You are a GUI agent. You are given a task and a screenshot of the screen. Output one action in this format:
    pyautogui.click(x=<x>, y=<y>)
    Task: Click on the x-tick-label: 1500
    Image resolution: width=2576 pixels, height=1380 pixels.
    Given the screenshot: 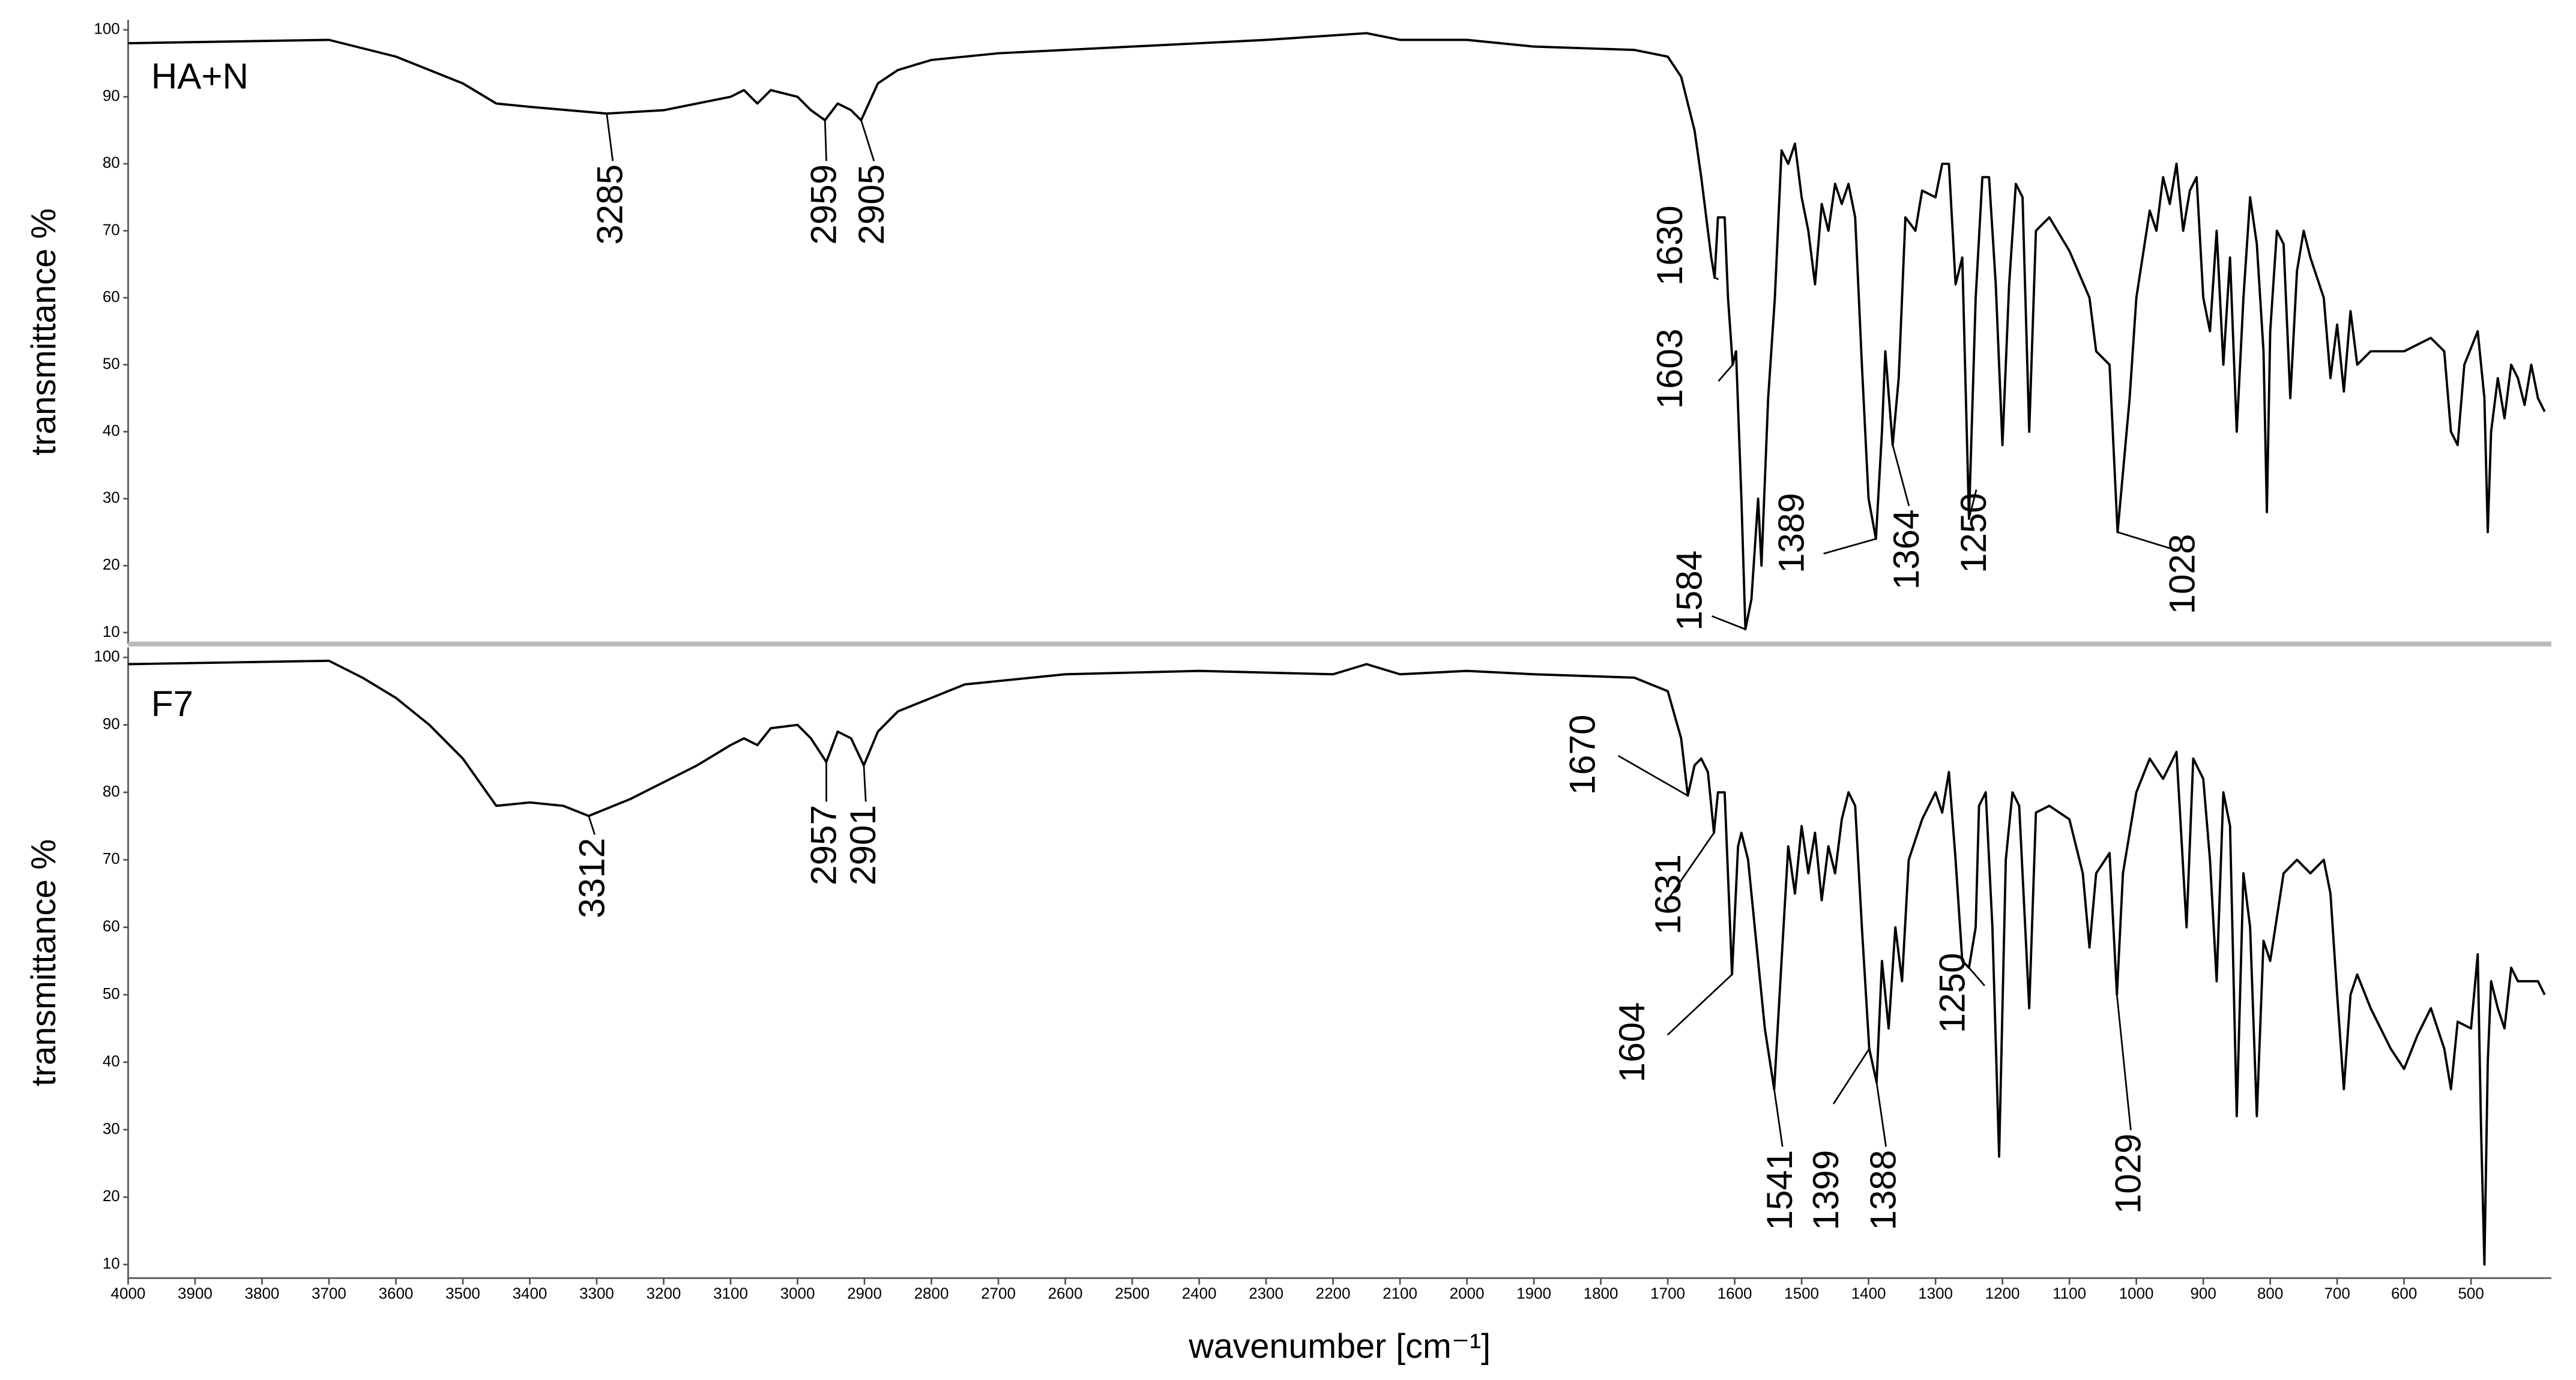 What is the action you would take?
    pyautogui.click(x=1801, y=1293)
    